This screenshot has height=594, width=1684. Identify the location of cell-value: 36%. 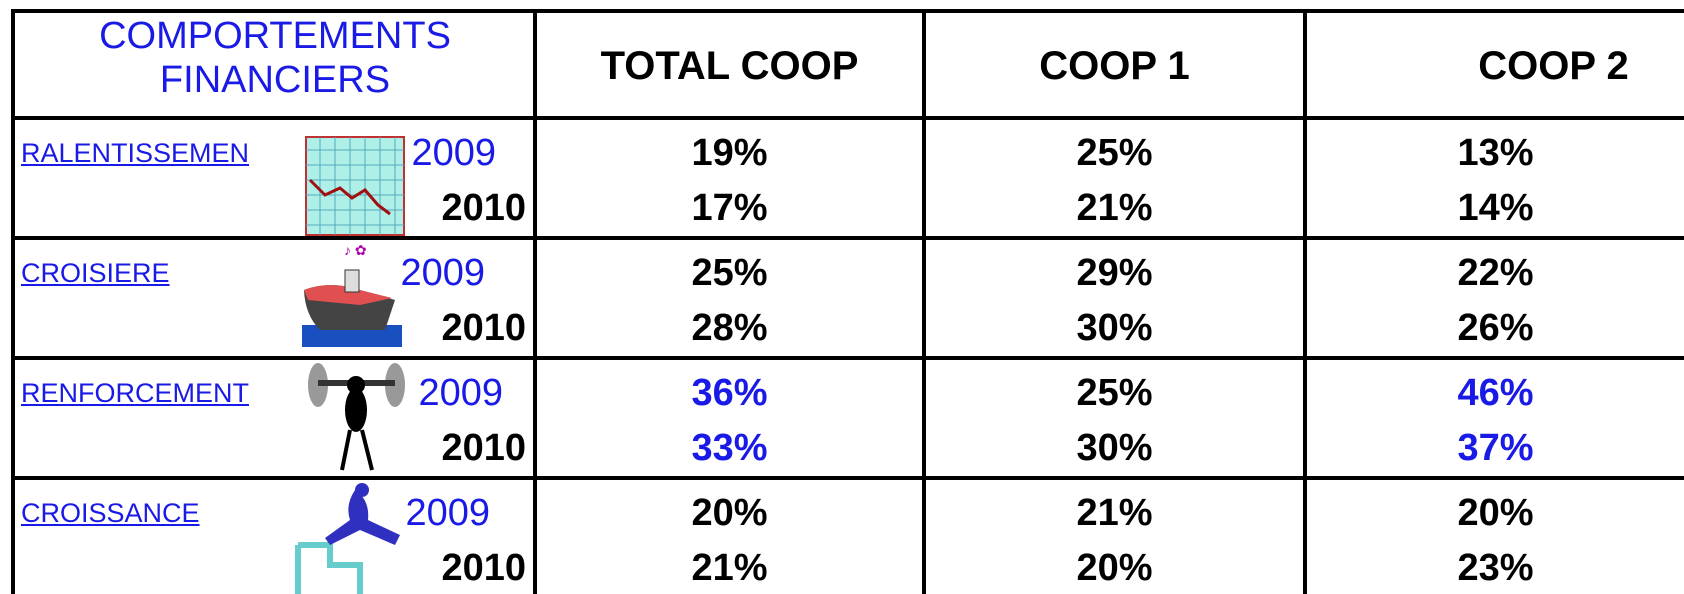
(729, 393).